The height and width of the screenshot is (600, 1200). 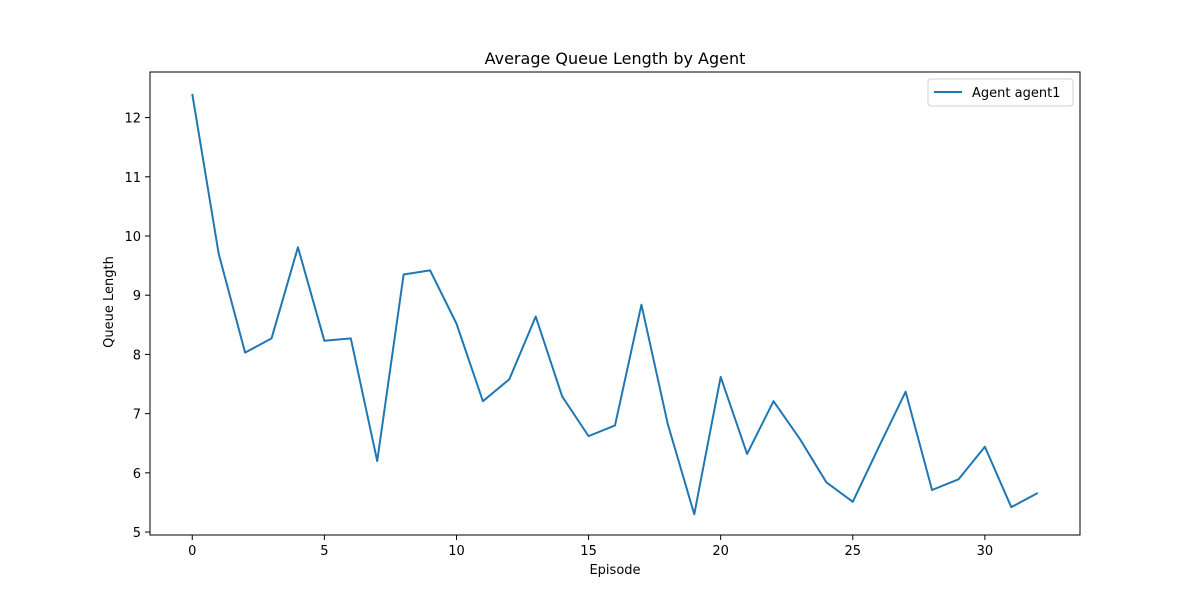 I want to click on legend-entry-label: Agent agent1, so click(x=1016, y=93).